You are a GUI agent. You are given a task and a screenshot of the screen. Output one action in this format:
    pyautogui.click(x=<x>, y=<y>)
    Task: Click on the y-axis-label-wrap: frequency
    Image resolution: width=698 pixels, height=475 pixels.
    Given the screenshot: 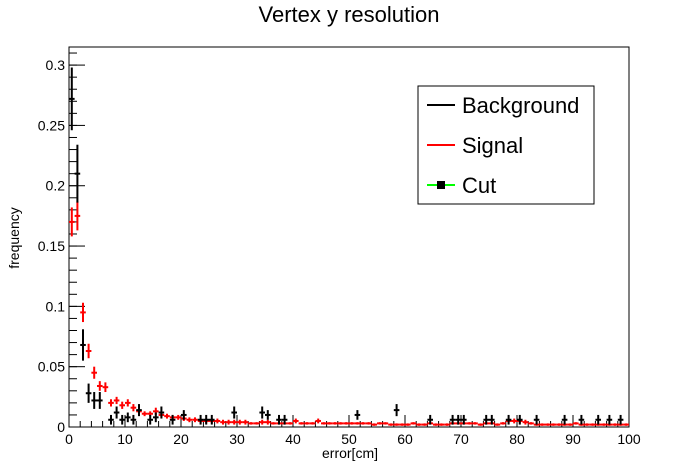 What is the action you would take?
    pyautogui.click(x=14, y=240)
    